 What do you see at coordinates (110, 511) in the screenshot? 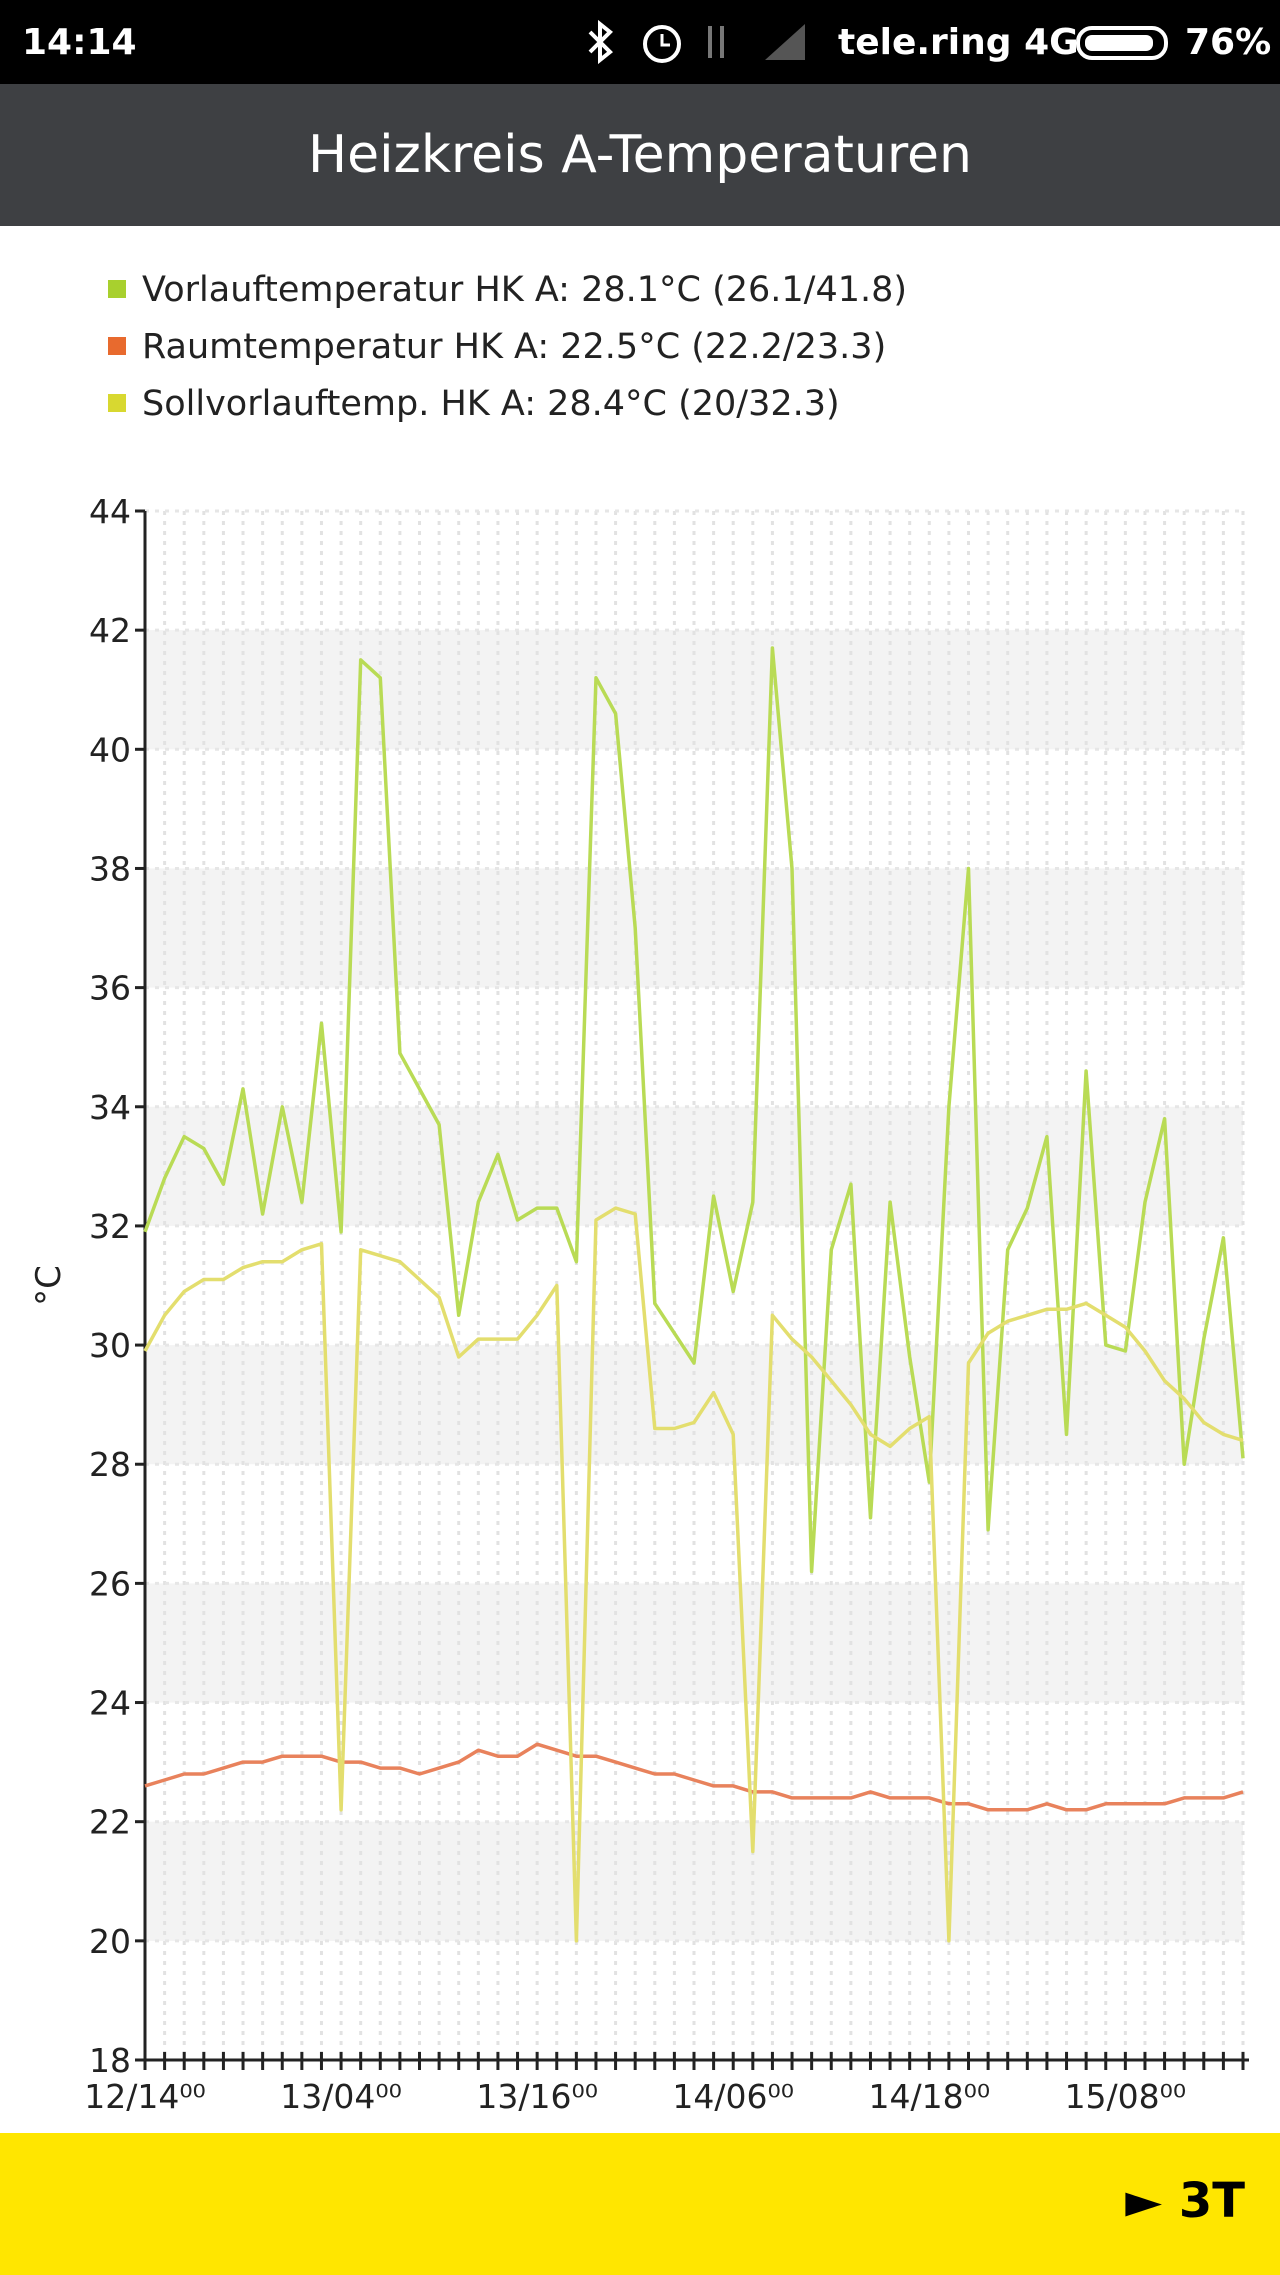
I see `y-tick-label: 44` at bounding box center [110, 511].